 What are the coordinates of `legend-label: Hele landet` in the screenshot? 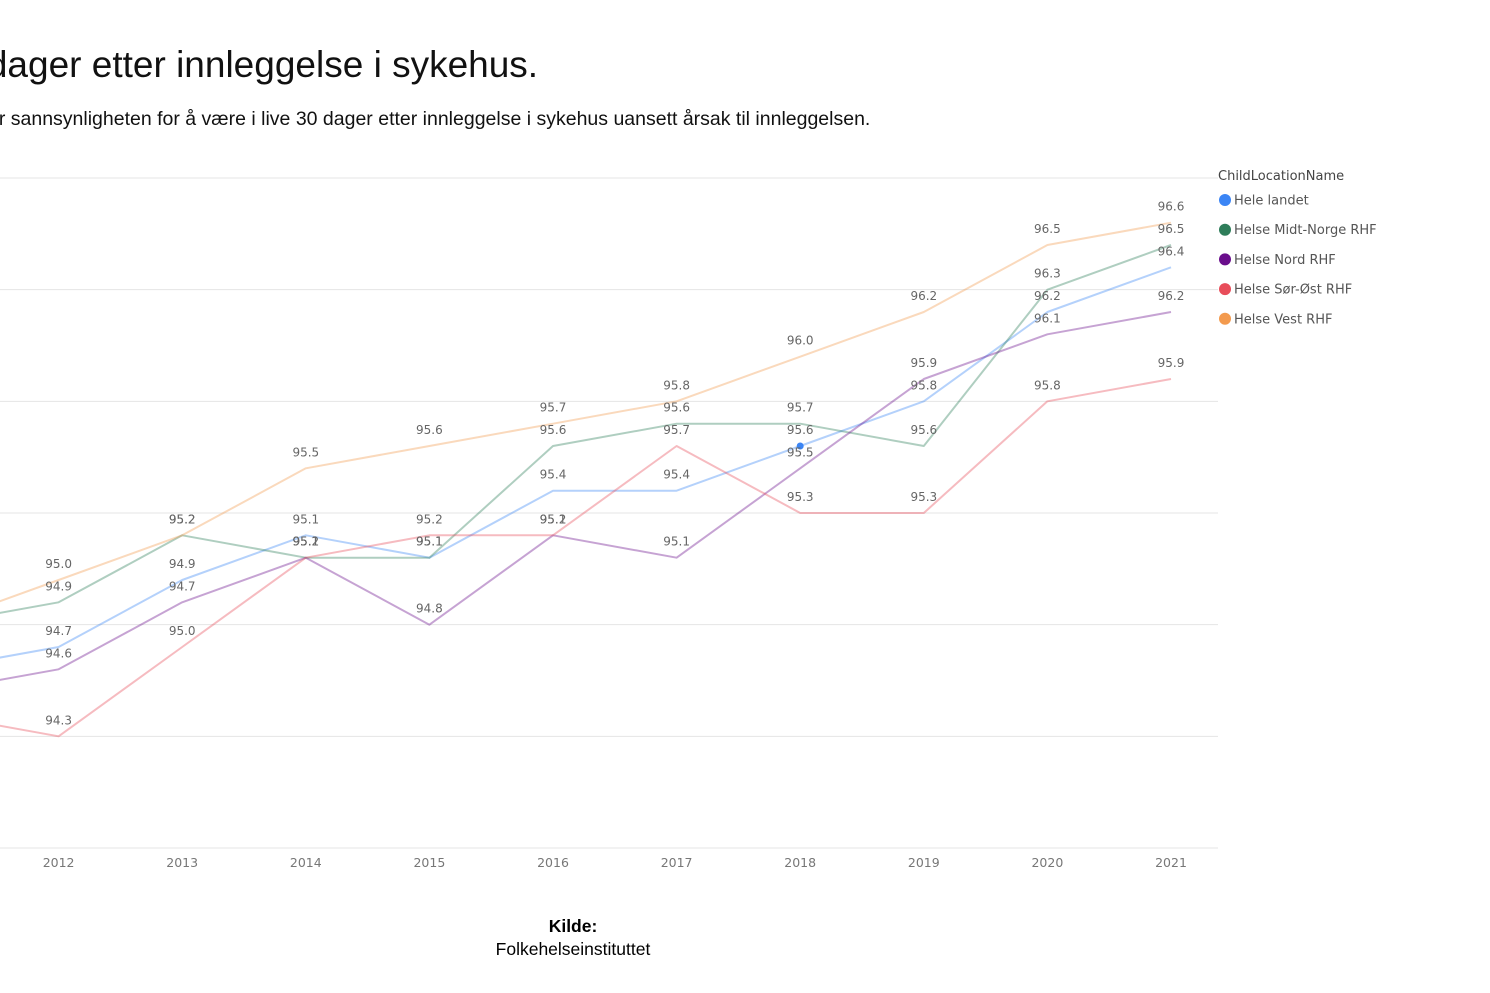 It's located at (1271, 201).